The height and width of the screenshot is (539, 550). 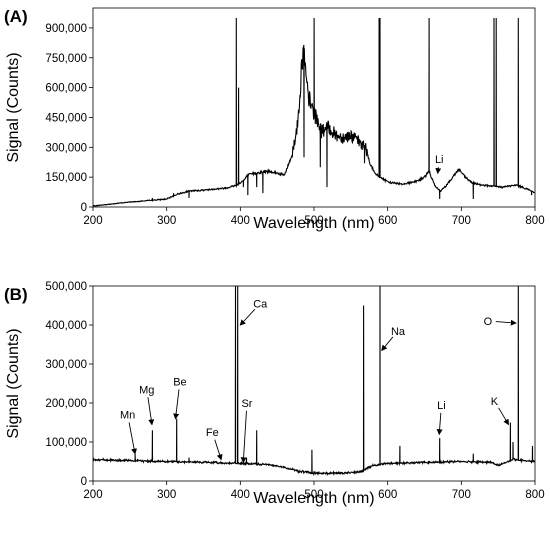 What do you see at coordinates (16, 16) in the screenshot?
I see `panel-label: (A)` at bounding box center [16, 16].